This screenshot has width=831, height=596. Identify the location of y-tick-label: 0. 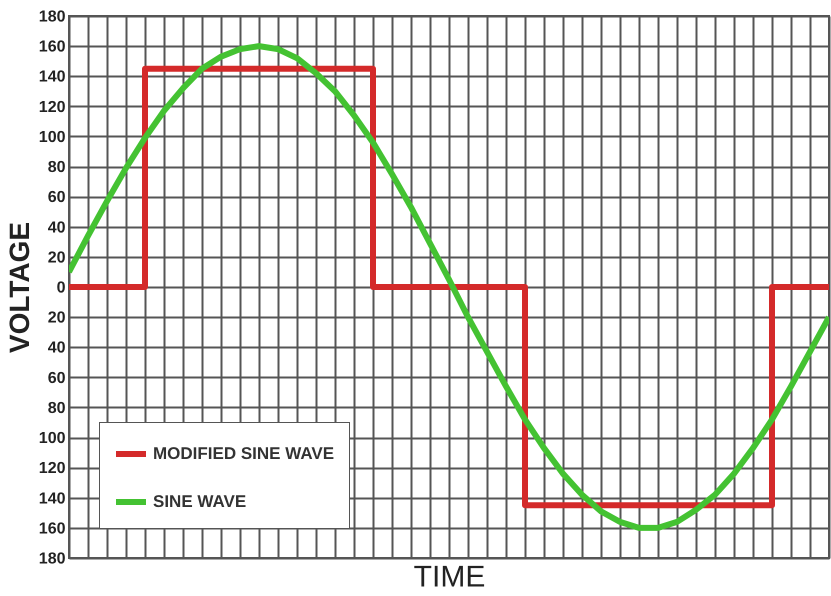
(61, 288).